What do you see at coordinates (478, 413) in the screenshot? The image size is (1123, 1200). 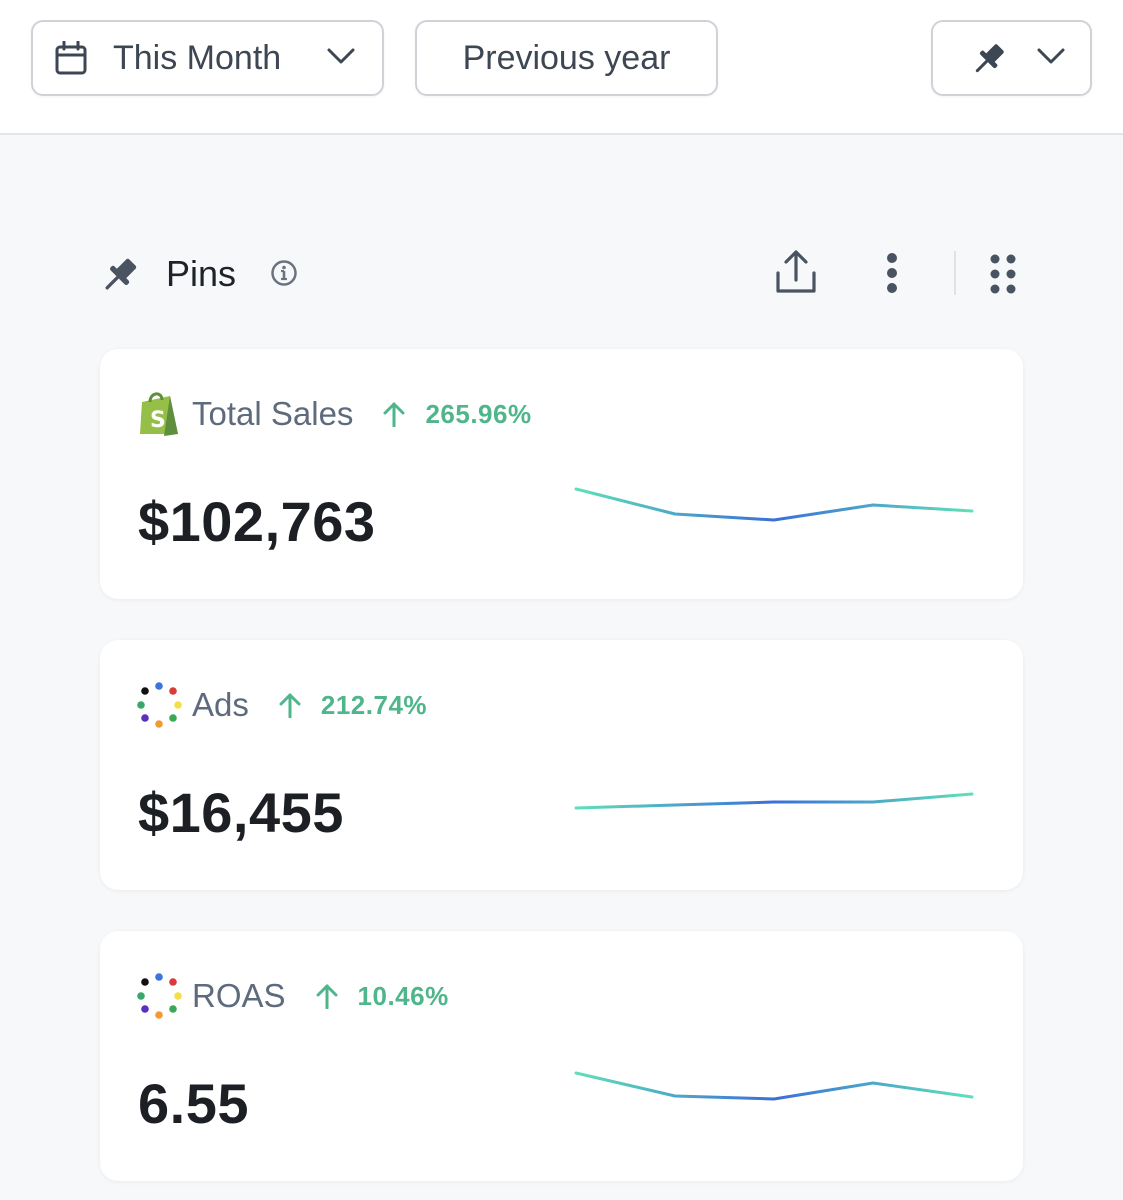 I see `trend-percent: 265.96%` at bounding box center [478, 413].